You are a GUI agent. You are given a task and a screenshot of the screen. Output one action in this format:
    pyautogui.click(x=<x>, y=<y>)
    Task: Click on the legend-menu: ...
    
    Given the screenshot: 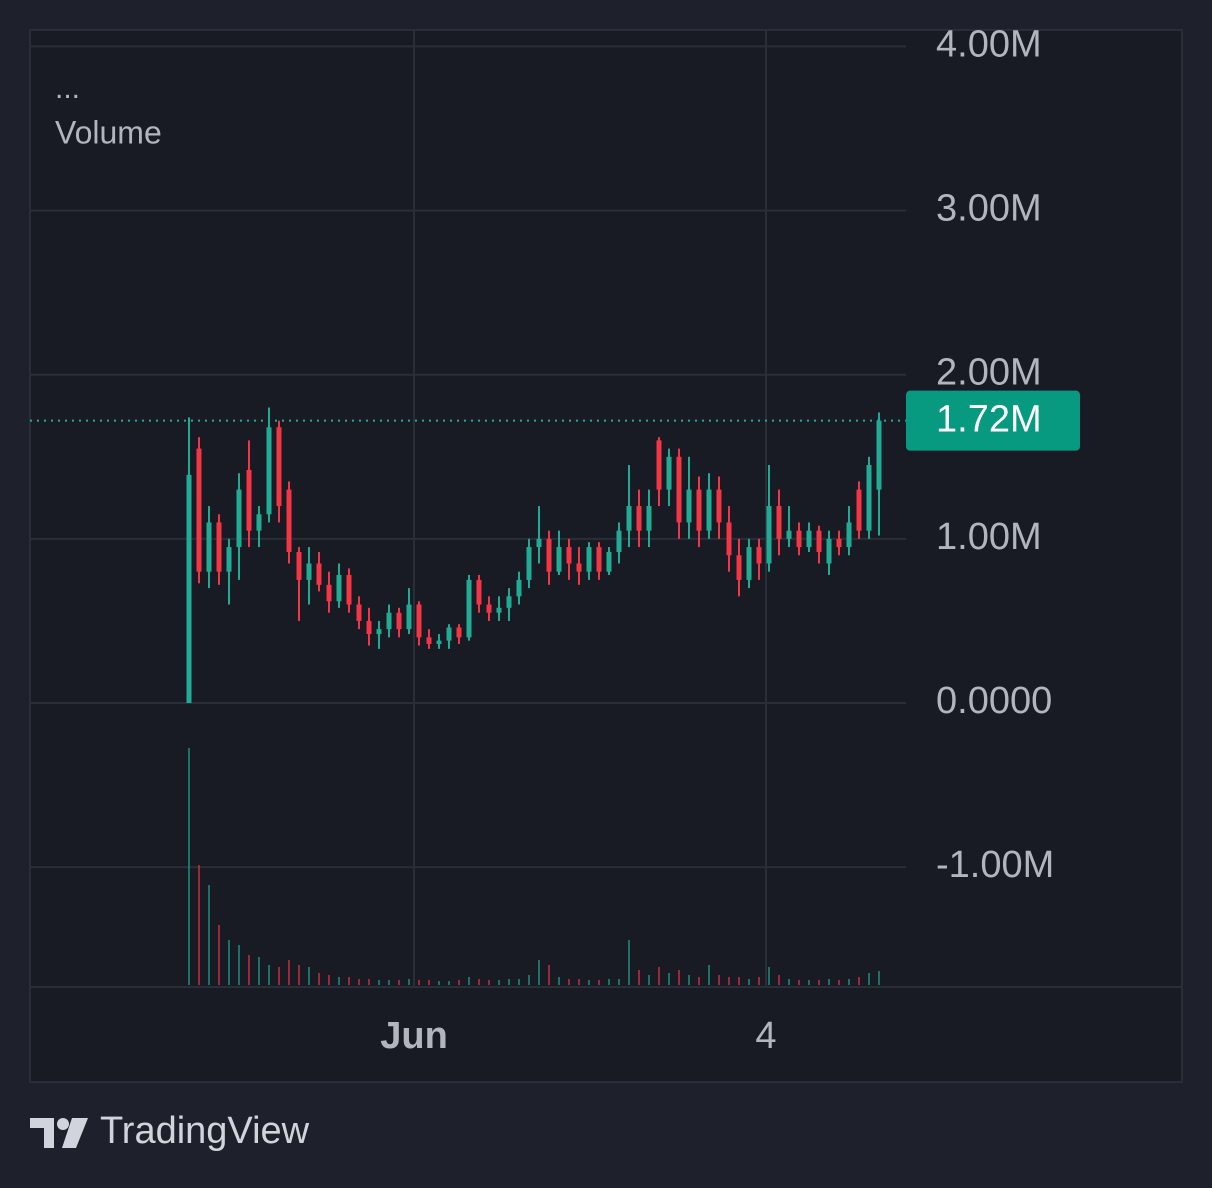 What is the action you would take?
    pyautogui.click(x=67, y=88)
    